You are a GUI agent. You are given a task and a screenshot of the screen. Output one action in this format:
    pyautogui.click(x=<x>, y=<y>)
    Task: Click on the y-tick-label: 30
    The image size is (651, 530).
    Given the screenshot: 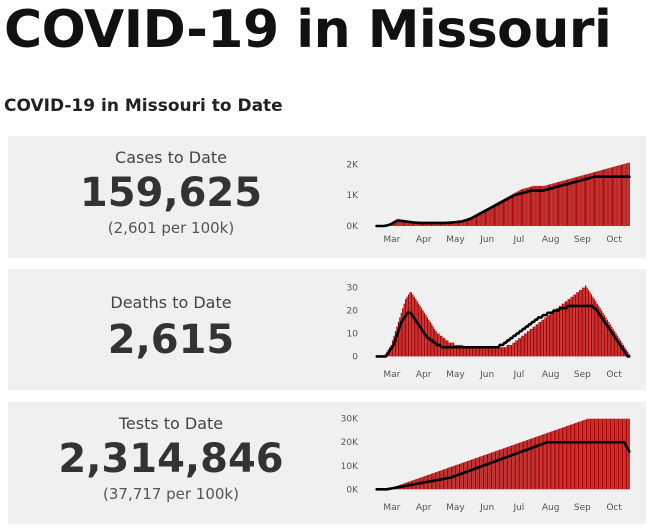 What is the action you would take?
    pyautogui.click(x=353, y=289)
    